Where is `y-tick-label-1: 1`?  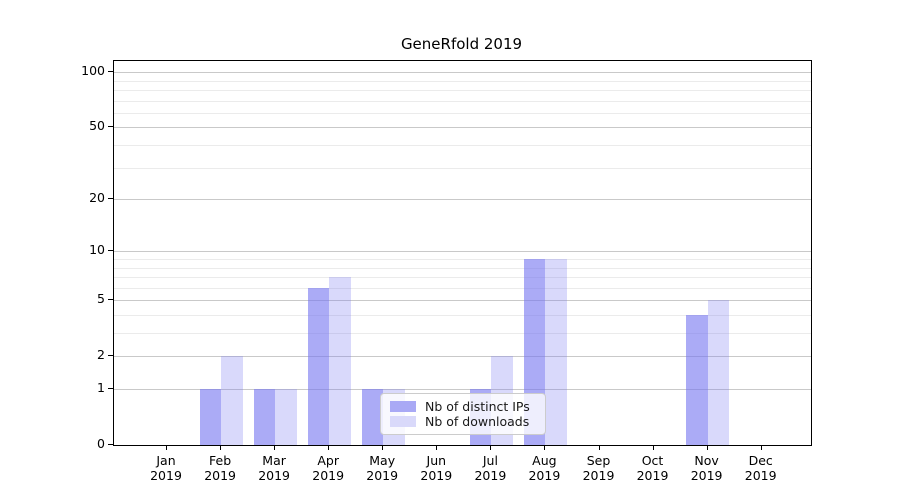
y-tick-label-1: 1 is located at coordinates (101, 387).